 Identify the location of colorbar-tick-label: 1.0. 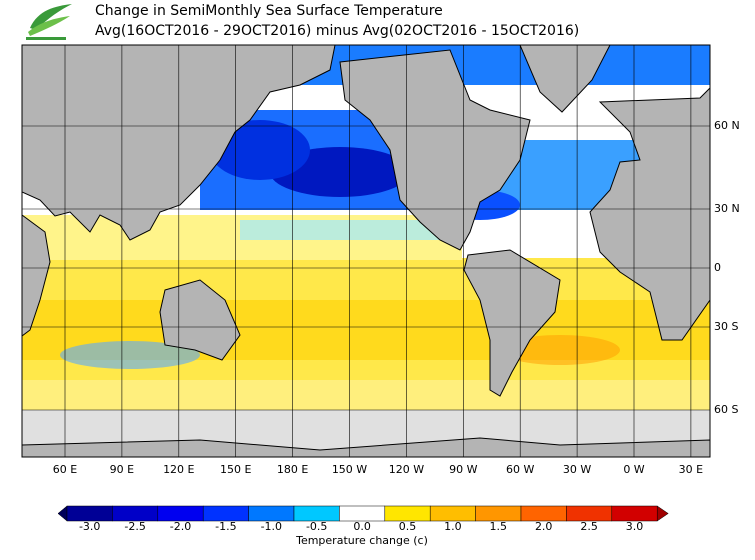
(453, 526).